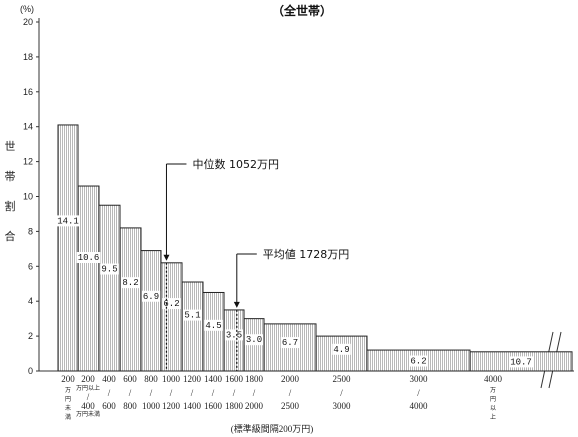  Describe the element at coordinates (30, 231) in the screenshot. I see `y-tick-label: 8` at that location.